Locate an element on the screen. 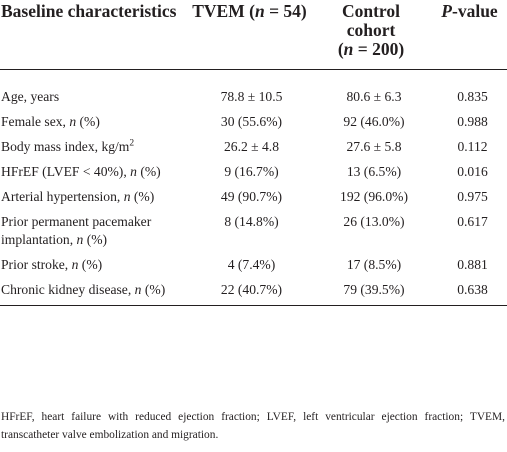 The image size is (507, 452). row-control-value: 80.6 ± 6.3 is located at coordinates (374, 96).